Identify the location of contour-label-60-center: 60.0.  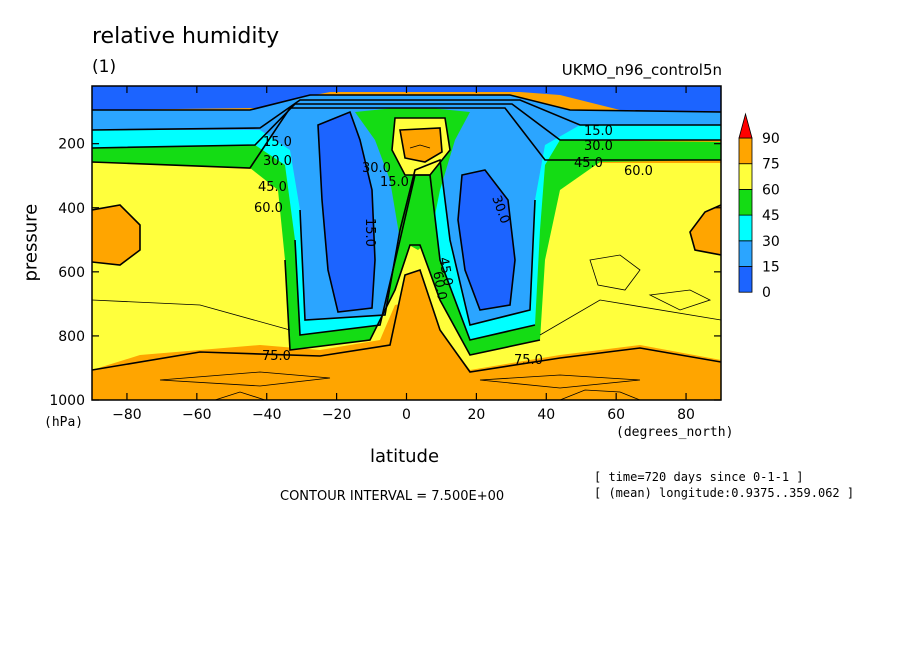
(439, 285).